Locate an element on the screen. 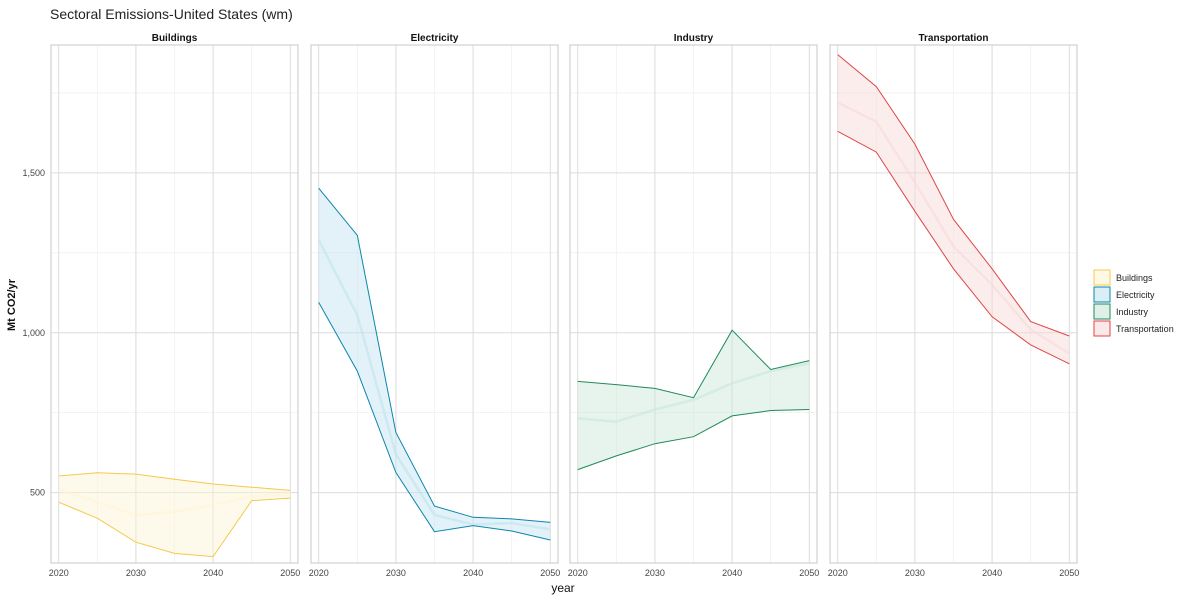  y-tick-label: 500 is located at coordinates (37, 493).